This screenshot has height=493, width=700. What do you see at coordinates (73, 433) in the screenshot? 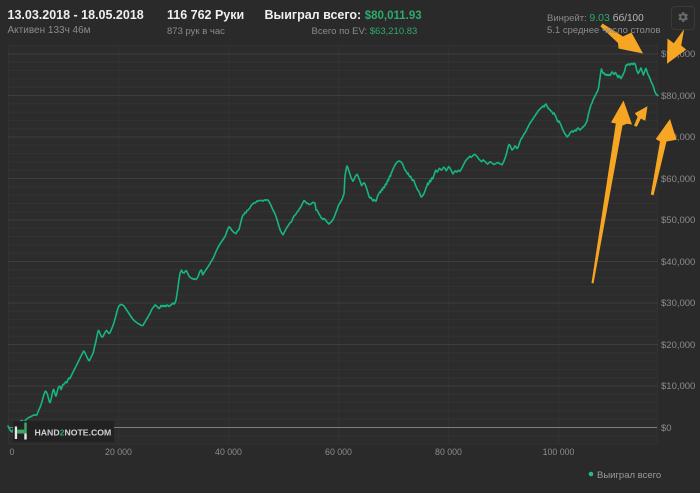
I see `svg-text: HAND2NOTE.COM` at bounding box center [73, 433].